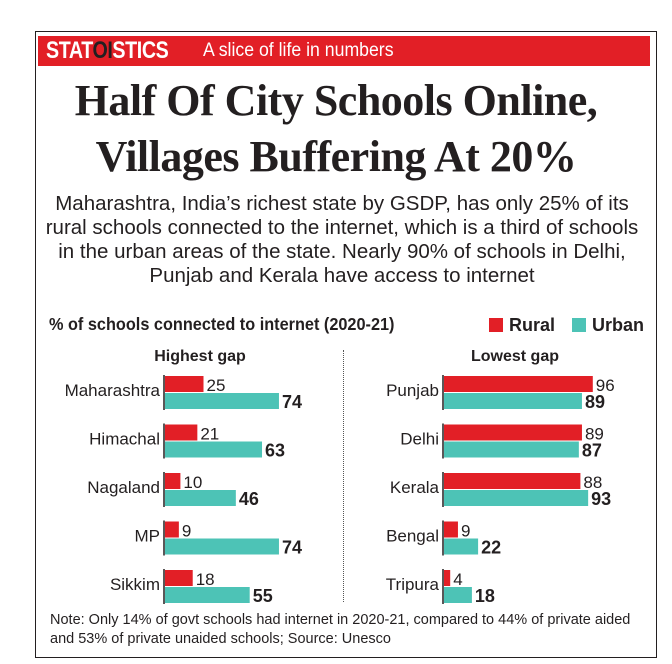 The width and height of the screenshot is (672, 664). I want to click on category-label: Nagaland, so click(123, 487).